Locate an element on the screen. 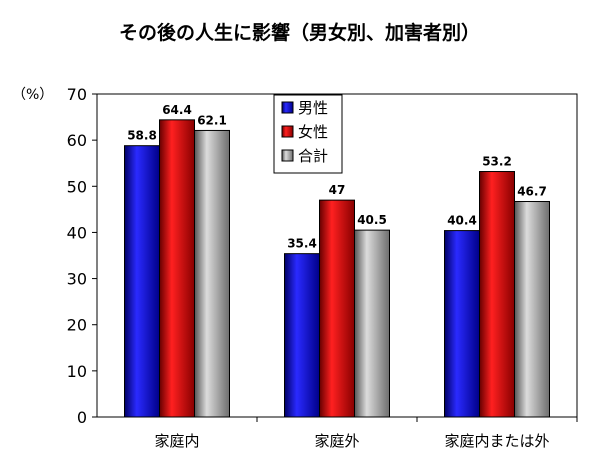 Image resolution: width=599 pixels, height=462 pixels. data-label: 62.1 is located at coordinates (212, 120).